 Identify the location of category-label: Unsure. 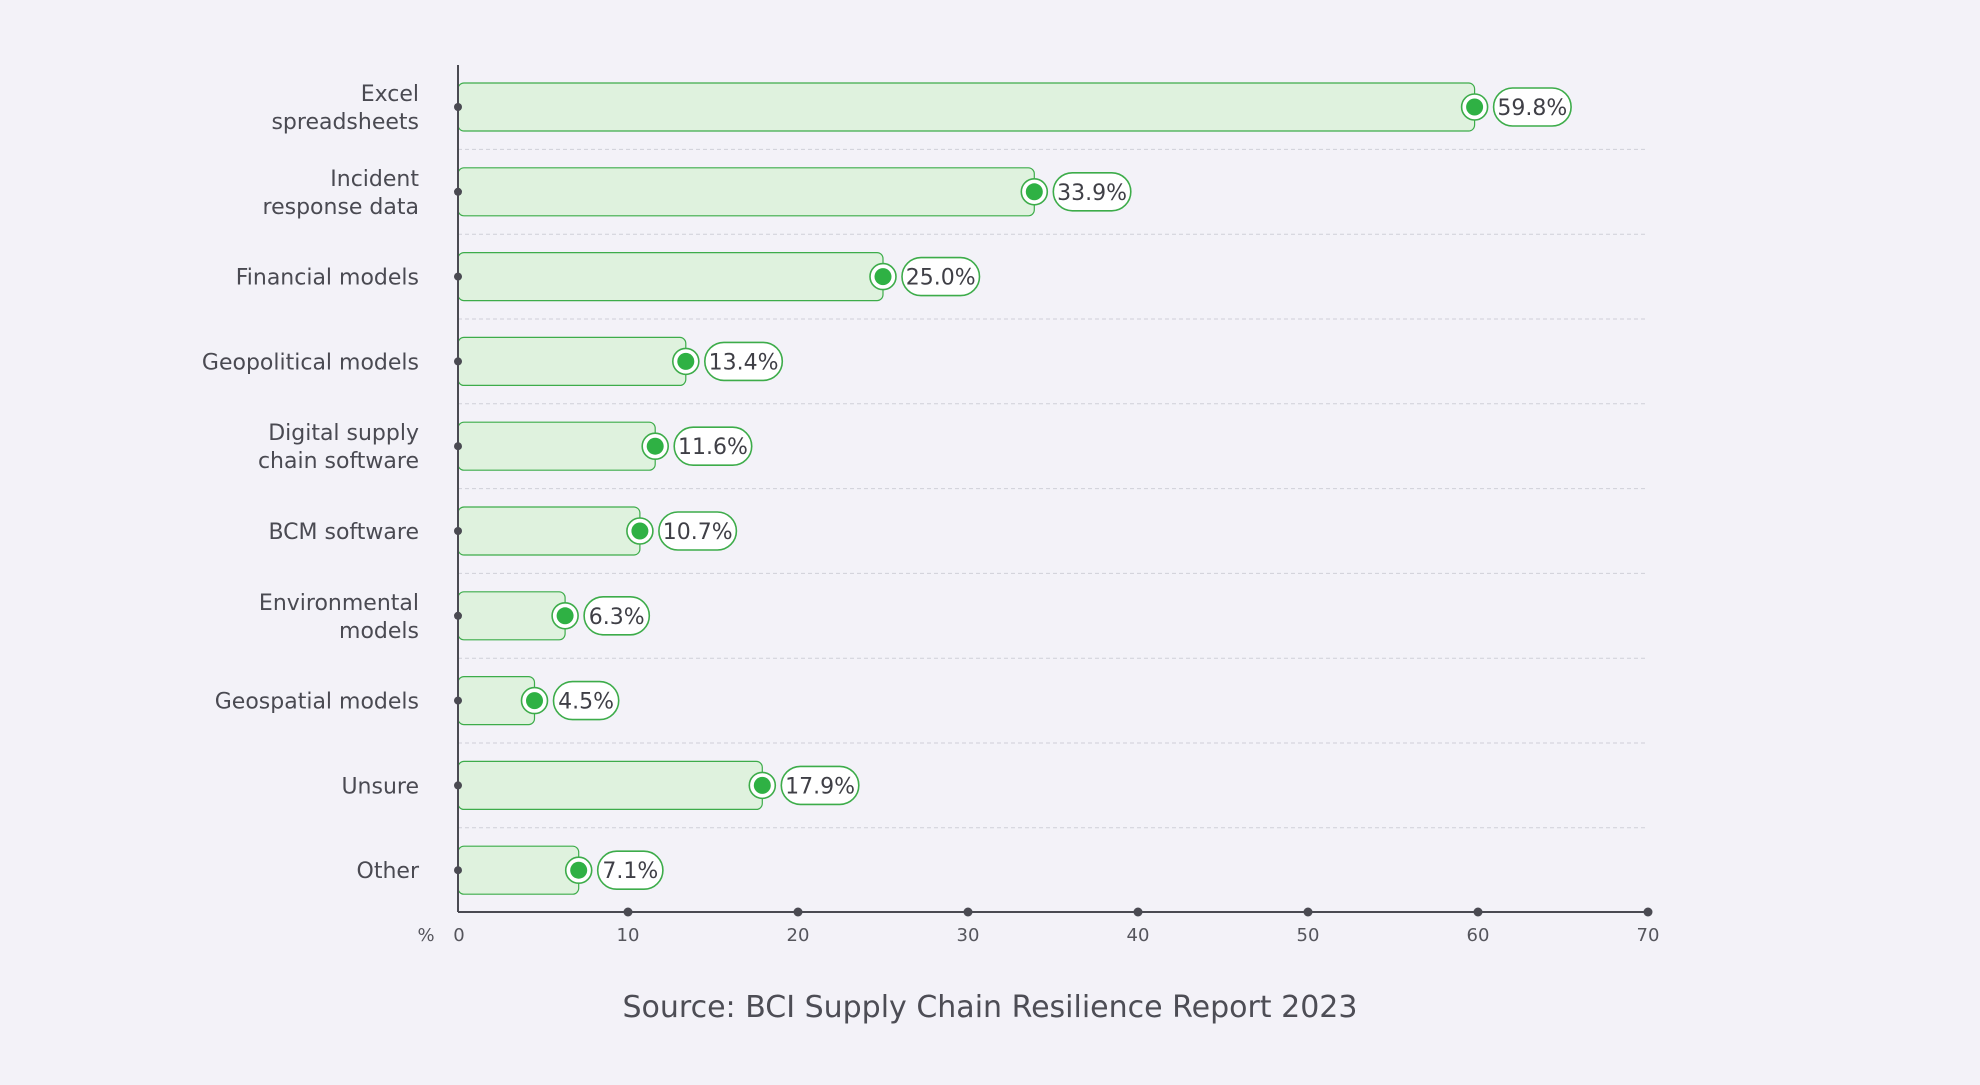
(380, 786).